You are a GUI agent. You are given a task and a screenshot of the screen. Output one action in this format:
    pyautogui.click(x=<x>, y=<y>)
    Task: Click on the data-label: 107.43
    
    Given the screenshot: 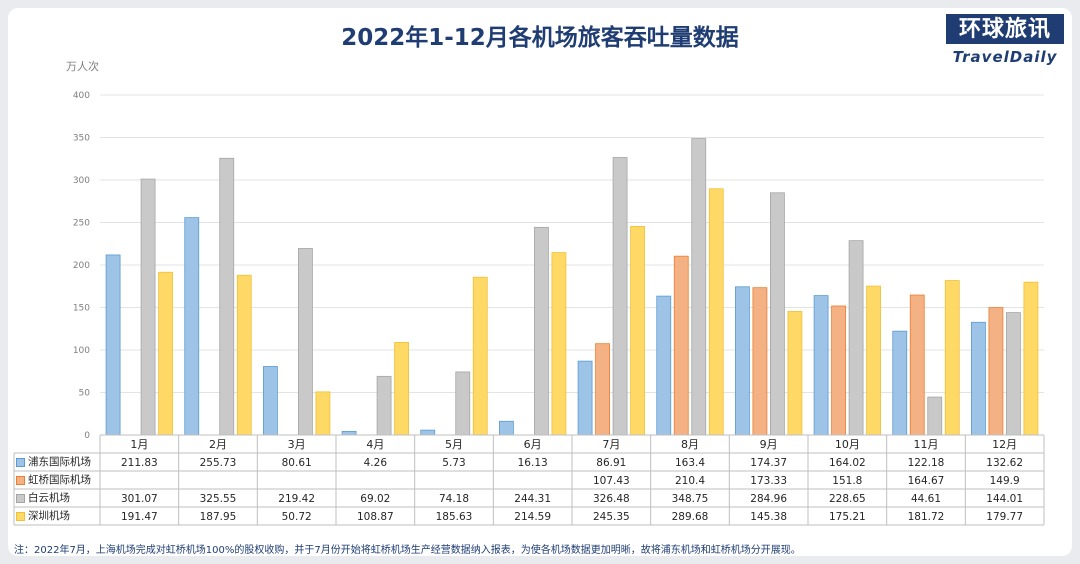 What is the action you would take?
    pyautogui.click(x=611, y=481)
    